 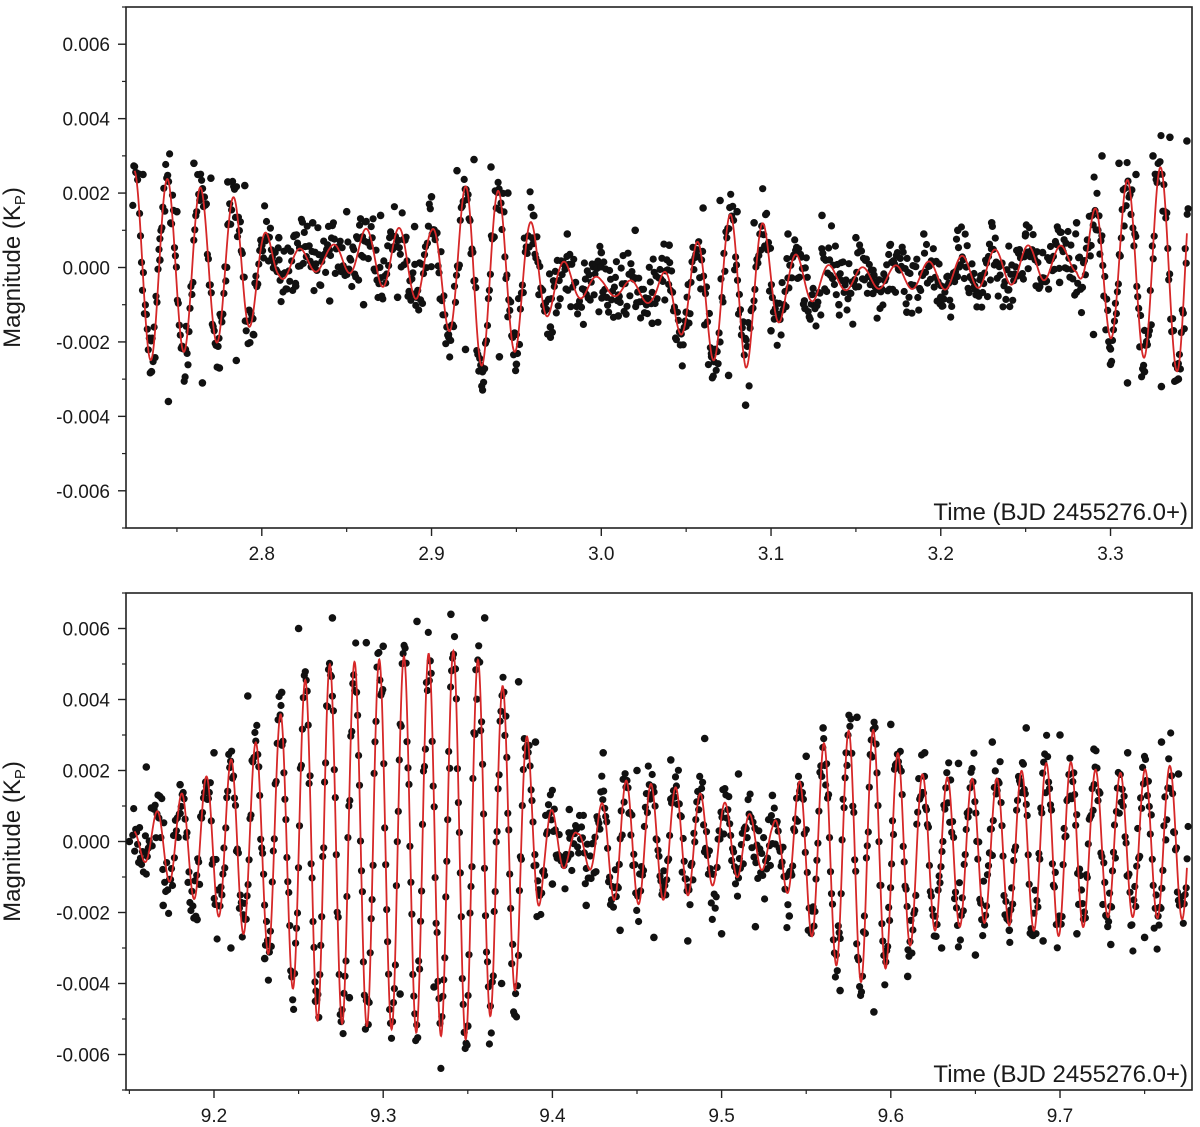 I want to click on y-axis-title: Magnitude (KP), so click(x=14, y=841).